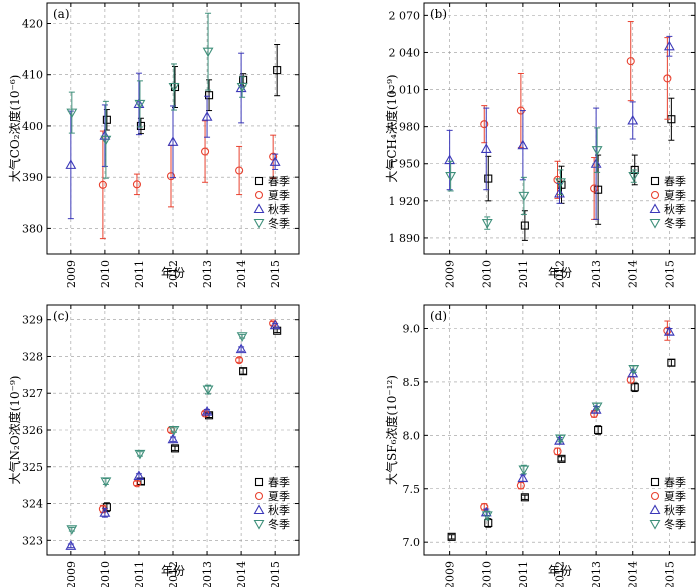  What do you see at coordinates (32, 320) in the screenshot?
I see `y-tick-label: 329` at bounding box center [32, 320].